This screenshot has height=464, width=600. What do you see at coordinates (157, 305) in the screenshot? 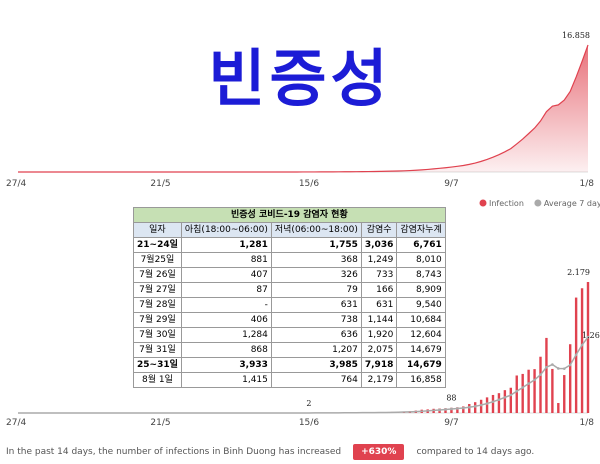
I see `table-cell: 7월 28일` at bounding box center [157, 305].